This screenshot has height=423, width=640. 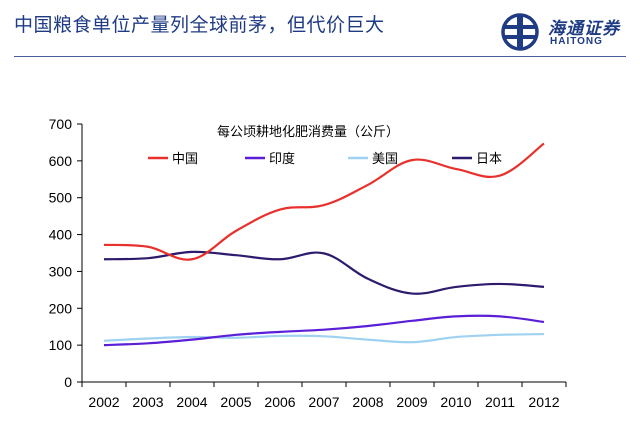 What do you see at coordinates (500, 402) in the screenshot?
I see `x-tick-label: 2011` at bounding box center [500, 402].